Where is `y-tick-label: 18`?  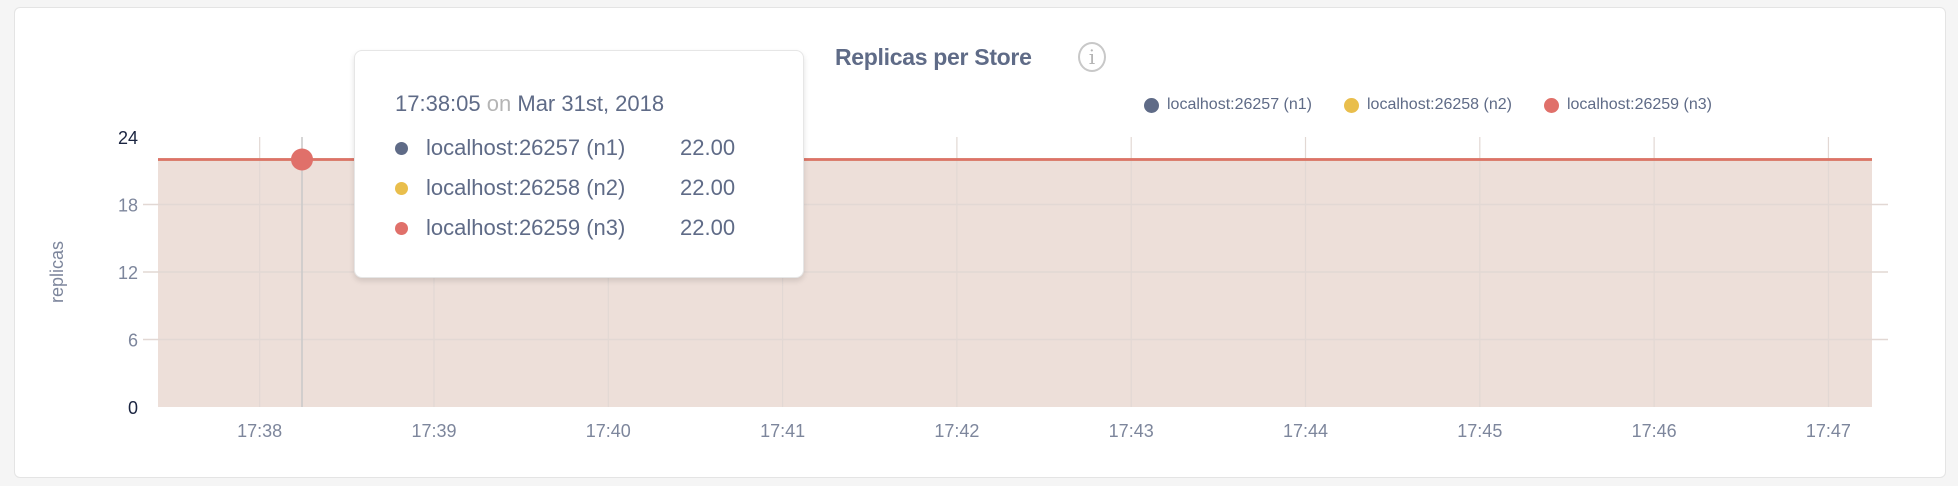
y-tick-label: 18 is located at coordinates (128, 206).